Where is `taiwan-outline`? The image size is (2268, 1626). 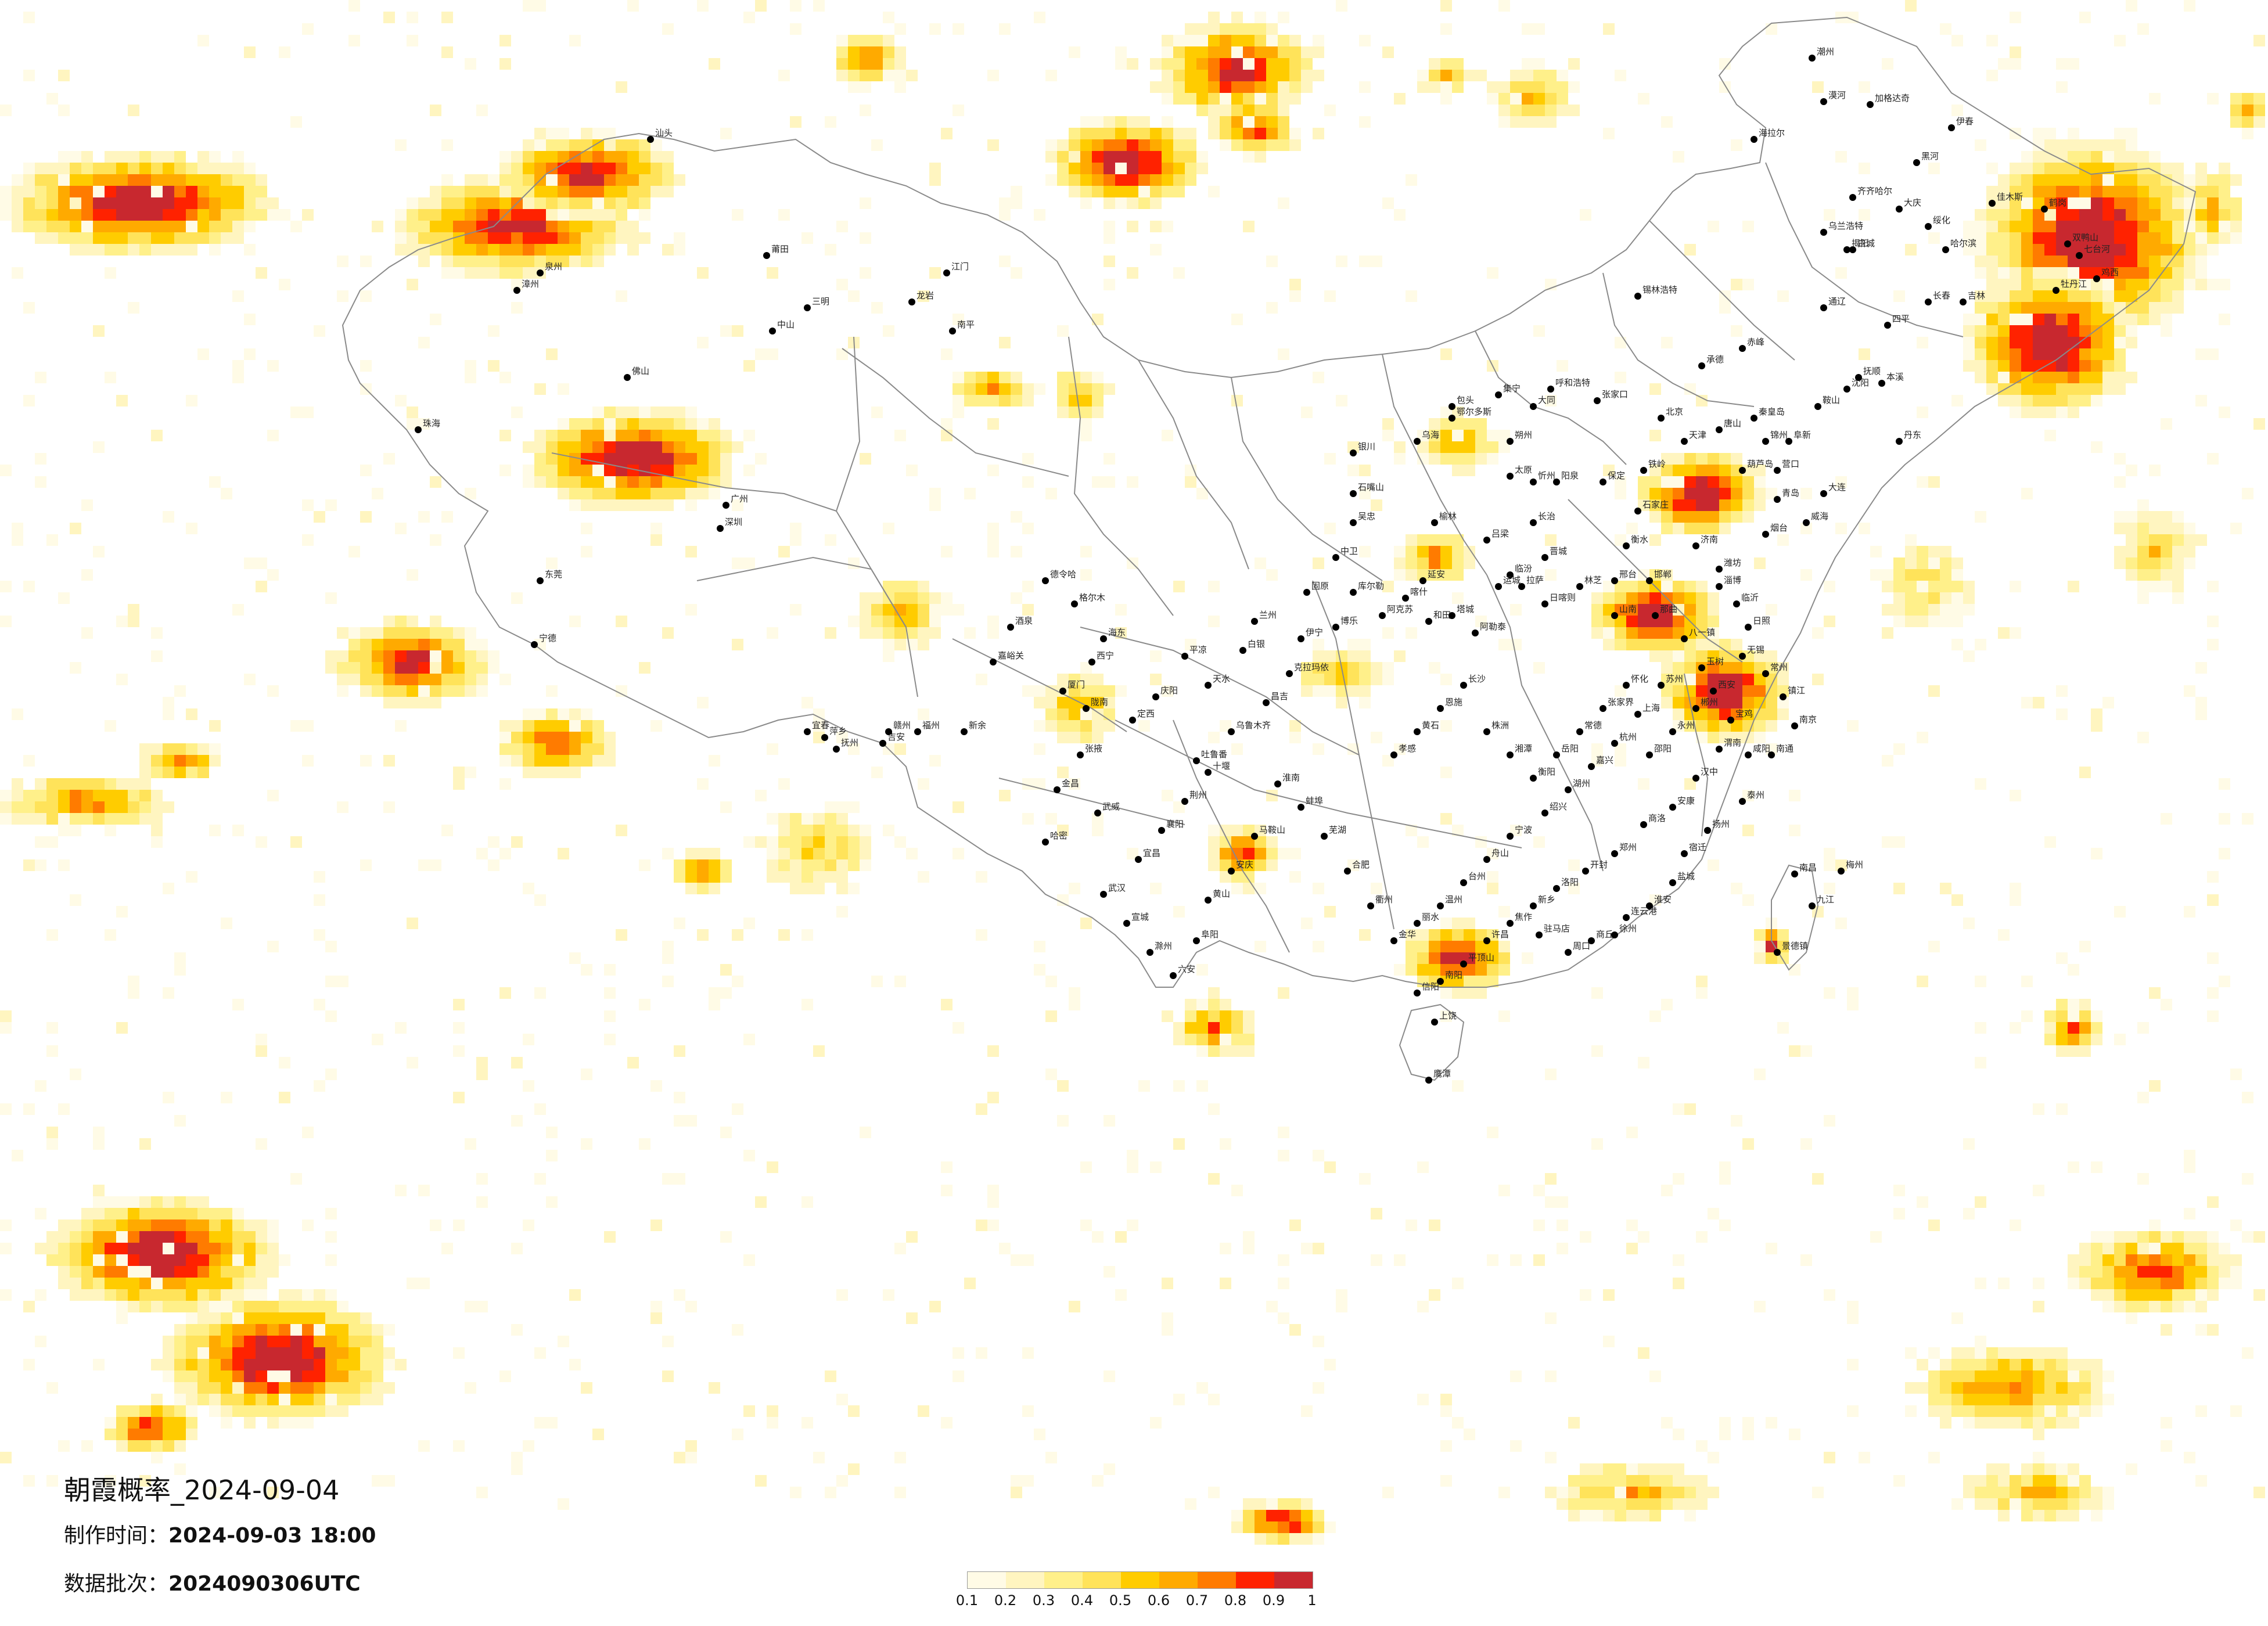 taiwan-outline is located at coordinates (1795, 917).